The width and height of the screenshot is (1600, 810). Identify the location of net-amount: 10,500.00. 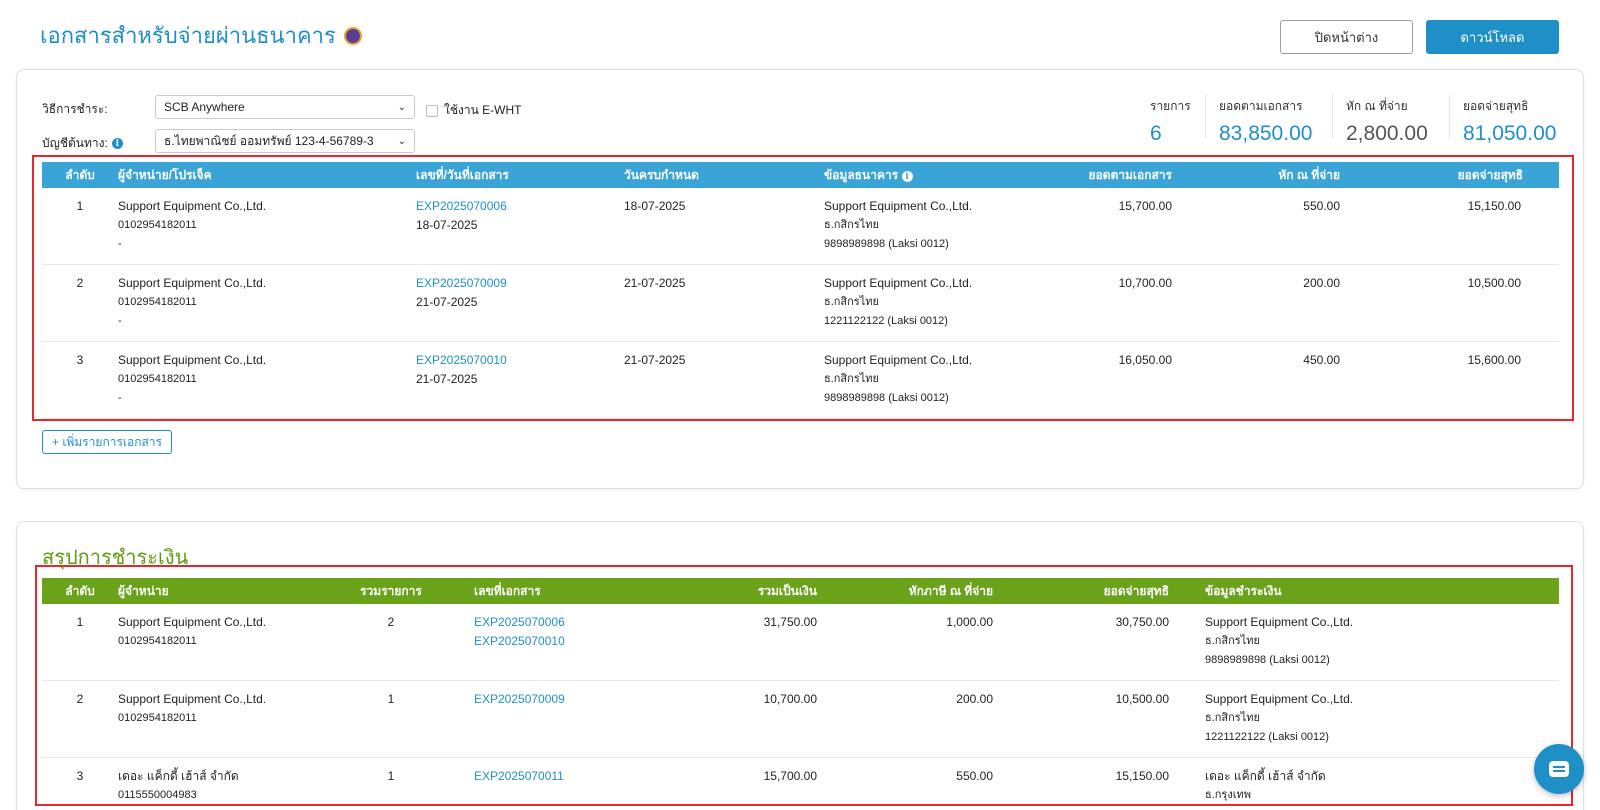
(1142, 699).